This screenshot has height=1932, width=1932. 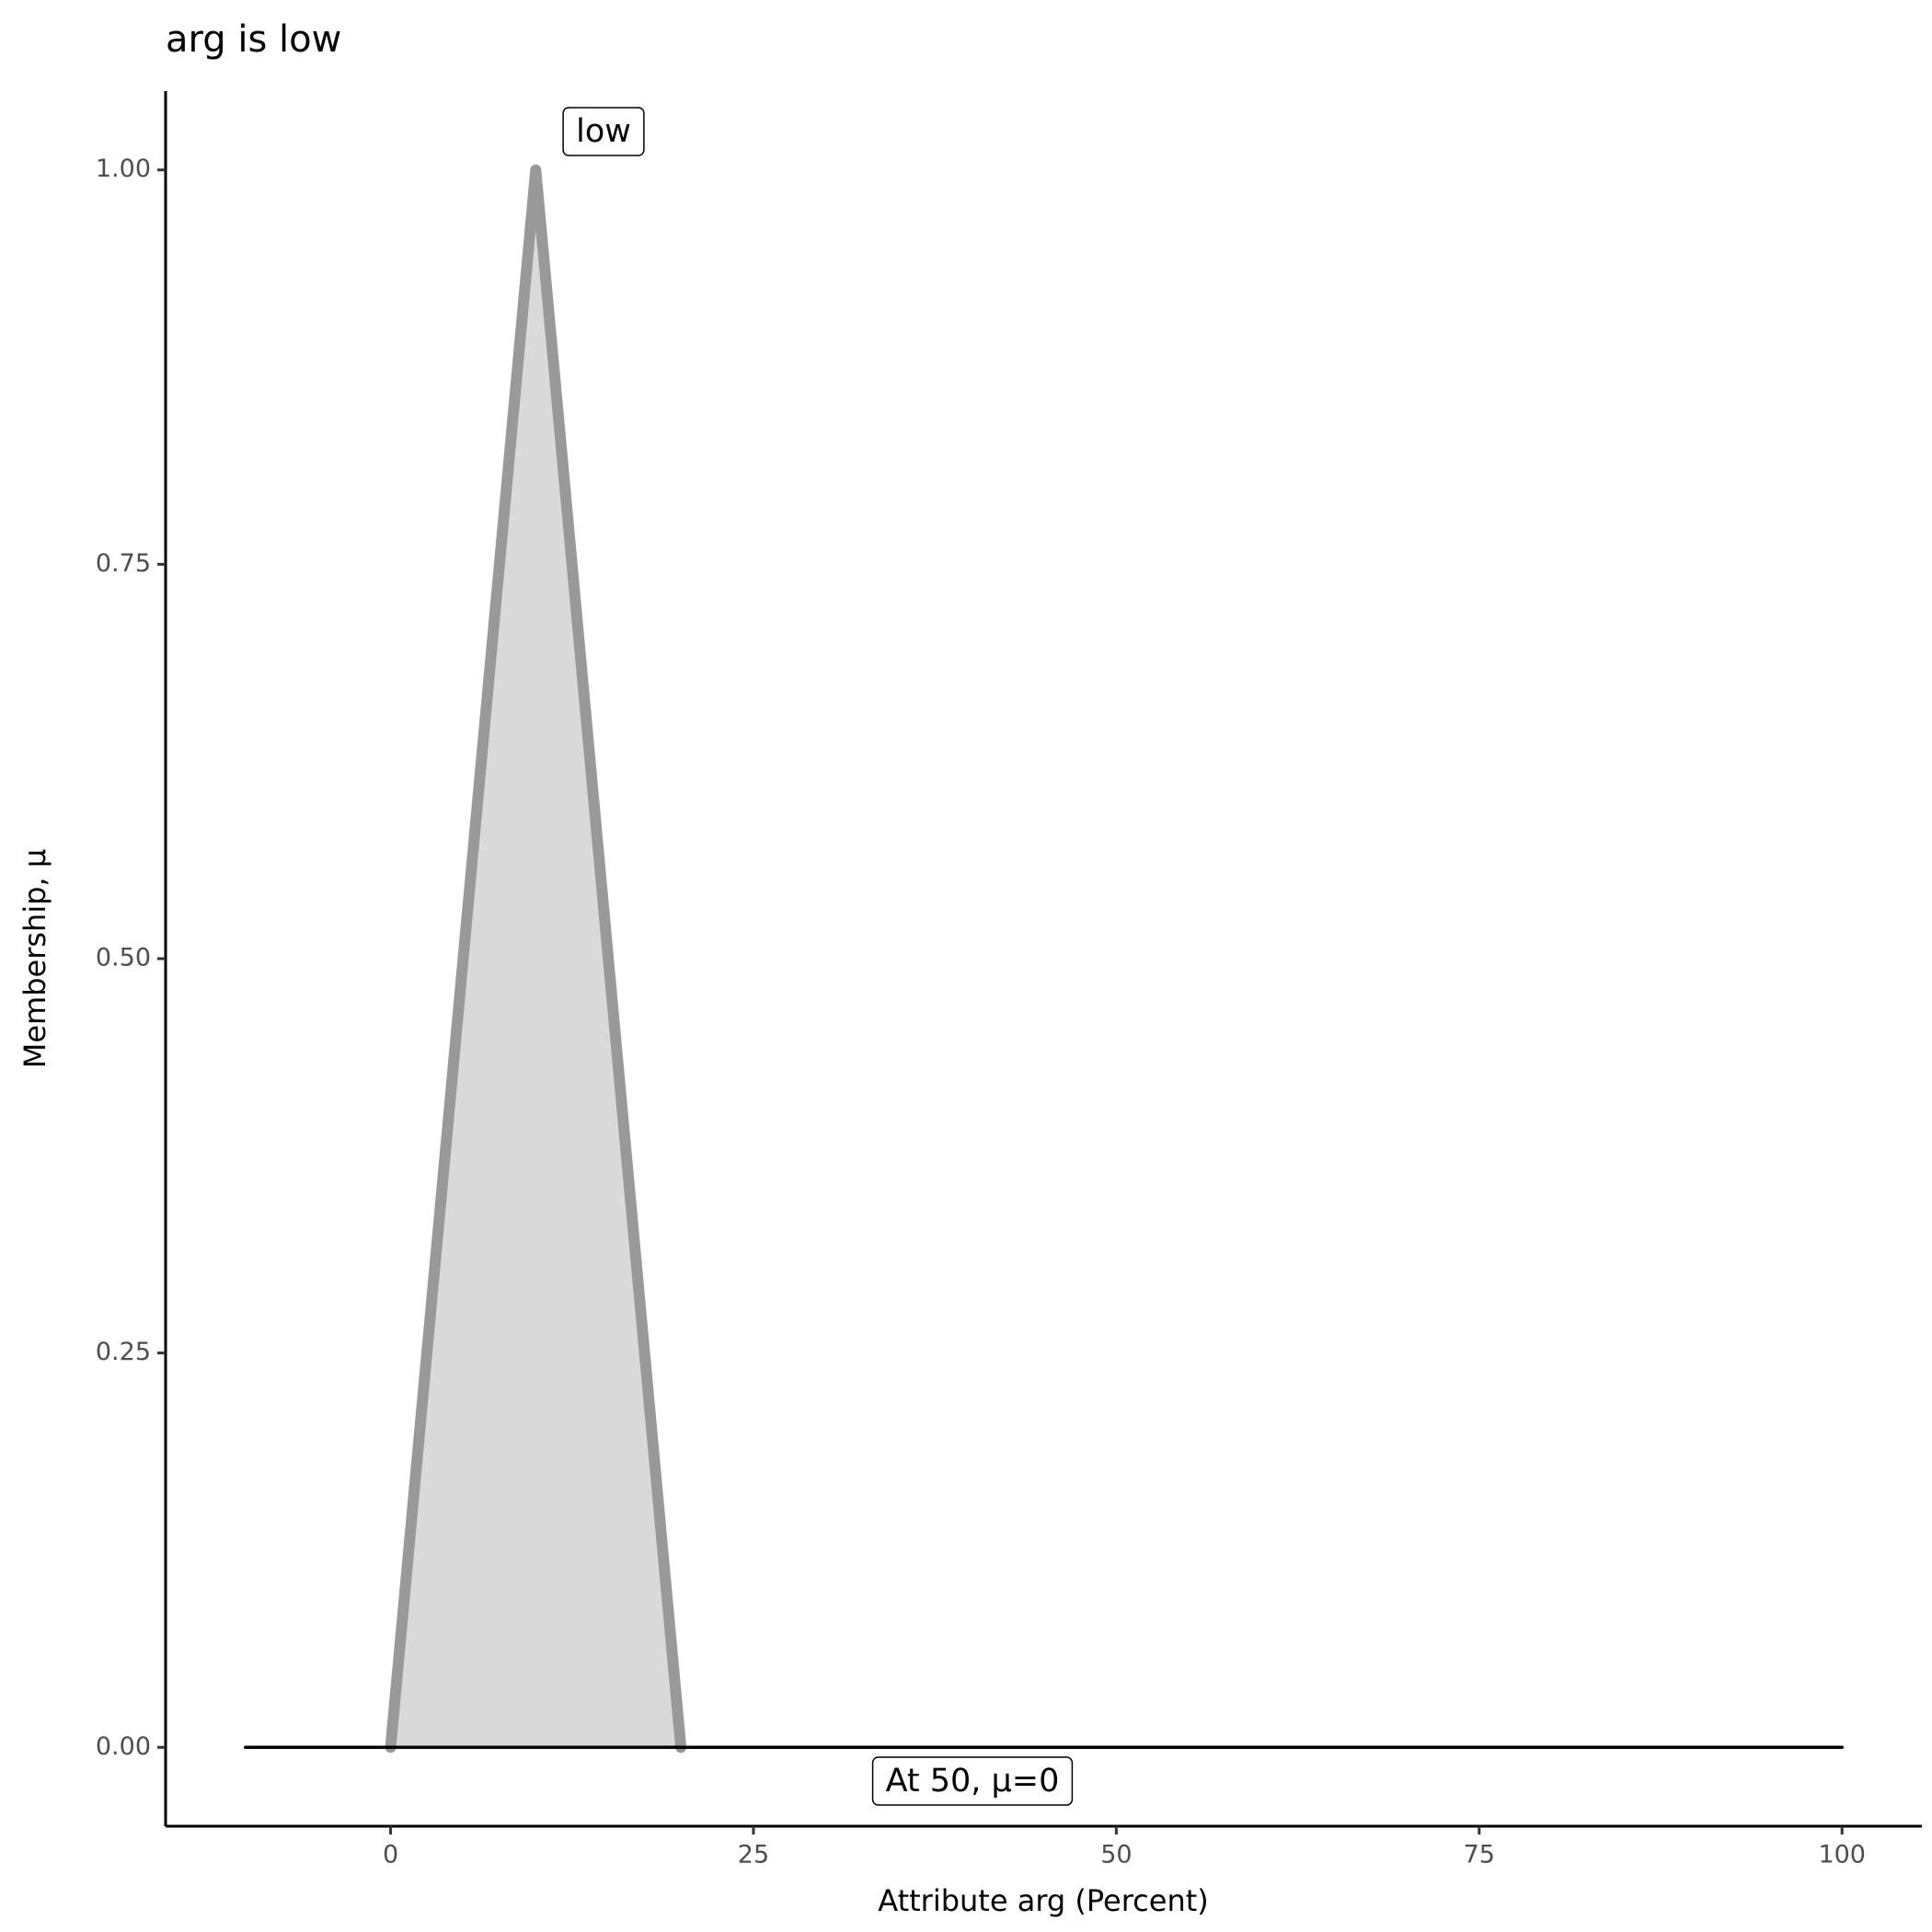 What do you see at coordinates (123, 563) in the screenshot?
I see `y-tick-label: 0.75` at bounding box center [123, 563].